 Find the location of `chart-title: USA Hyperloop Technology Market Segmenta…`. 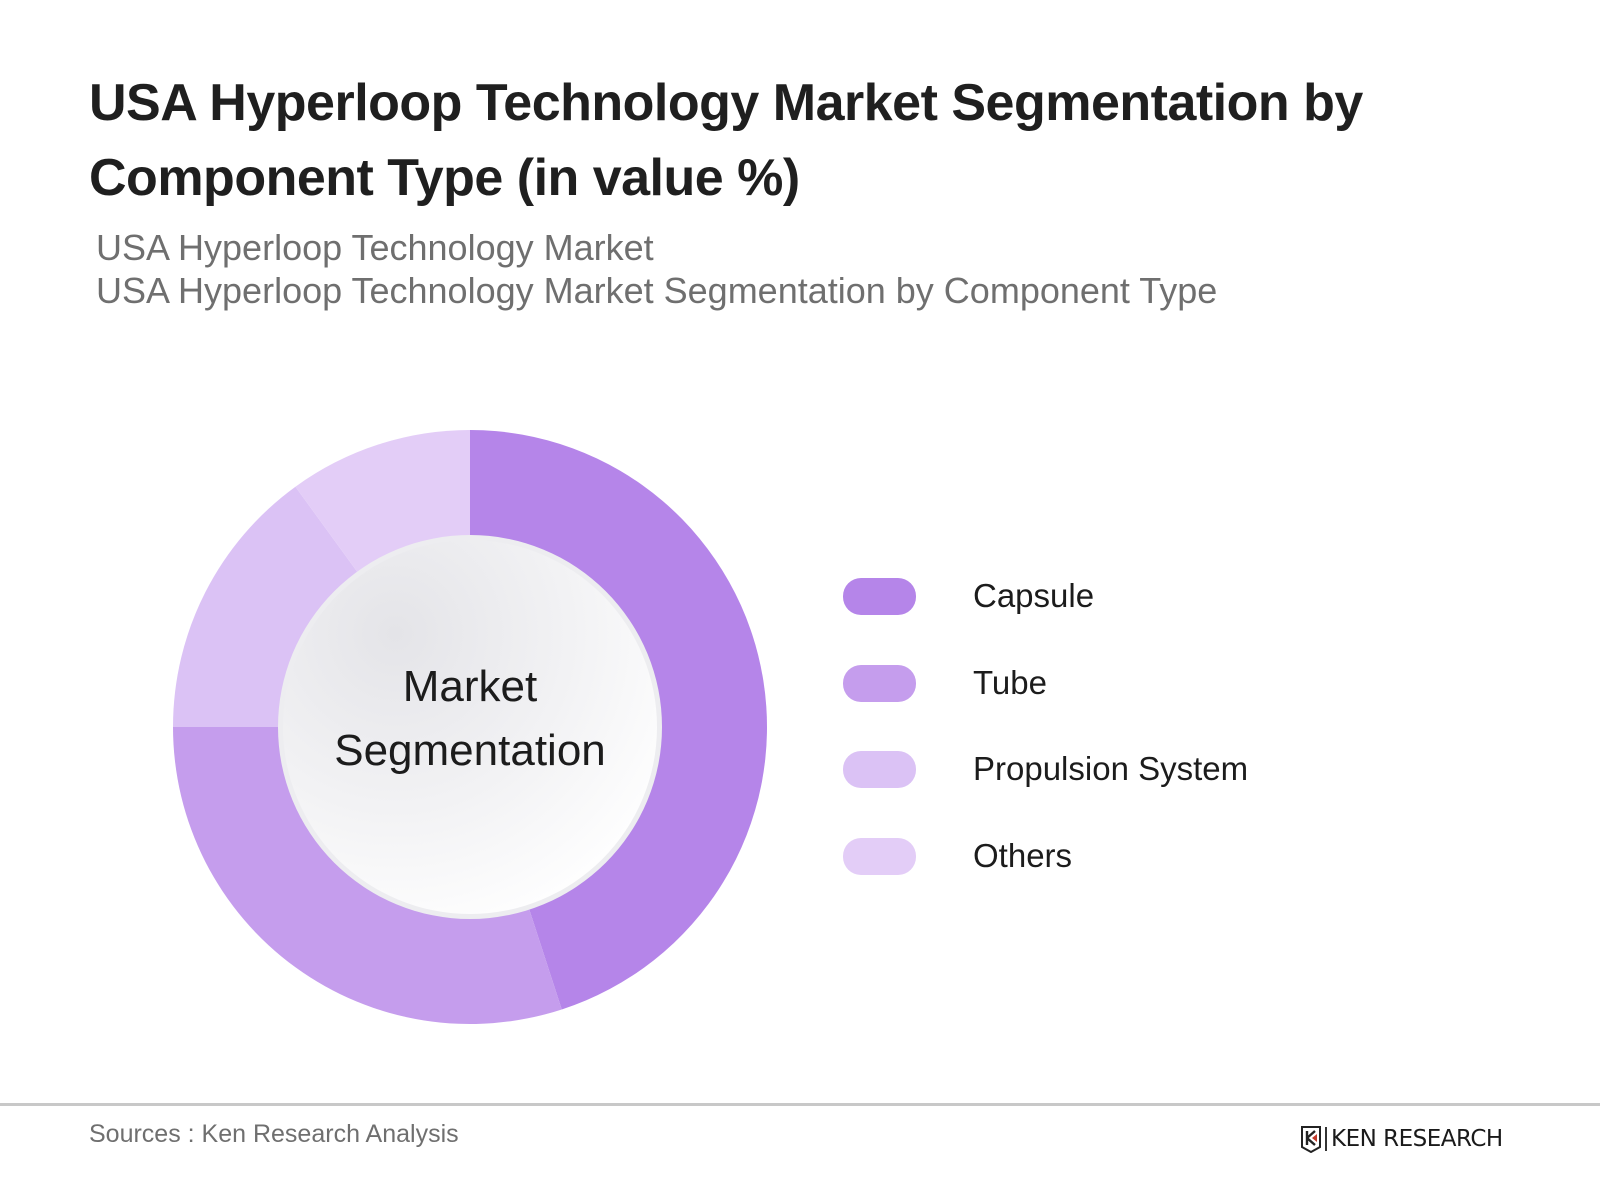

chart-title: USA Hyperloop Technology Market Segmenta… is located at coordinates (726, 140).